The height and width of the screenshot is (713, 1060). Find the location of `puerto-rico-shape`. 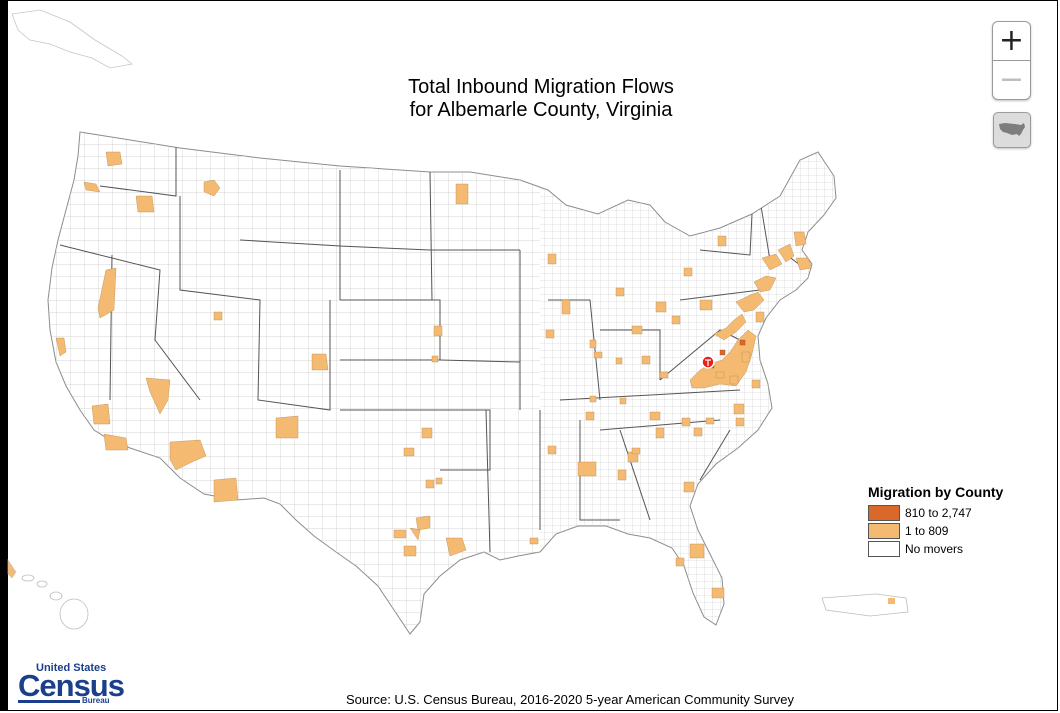

puerto-rico-shape is located at coordinates (865, 605).